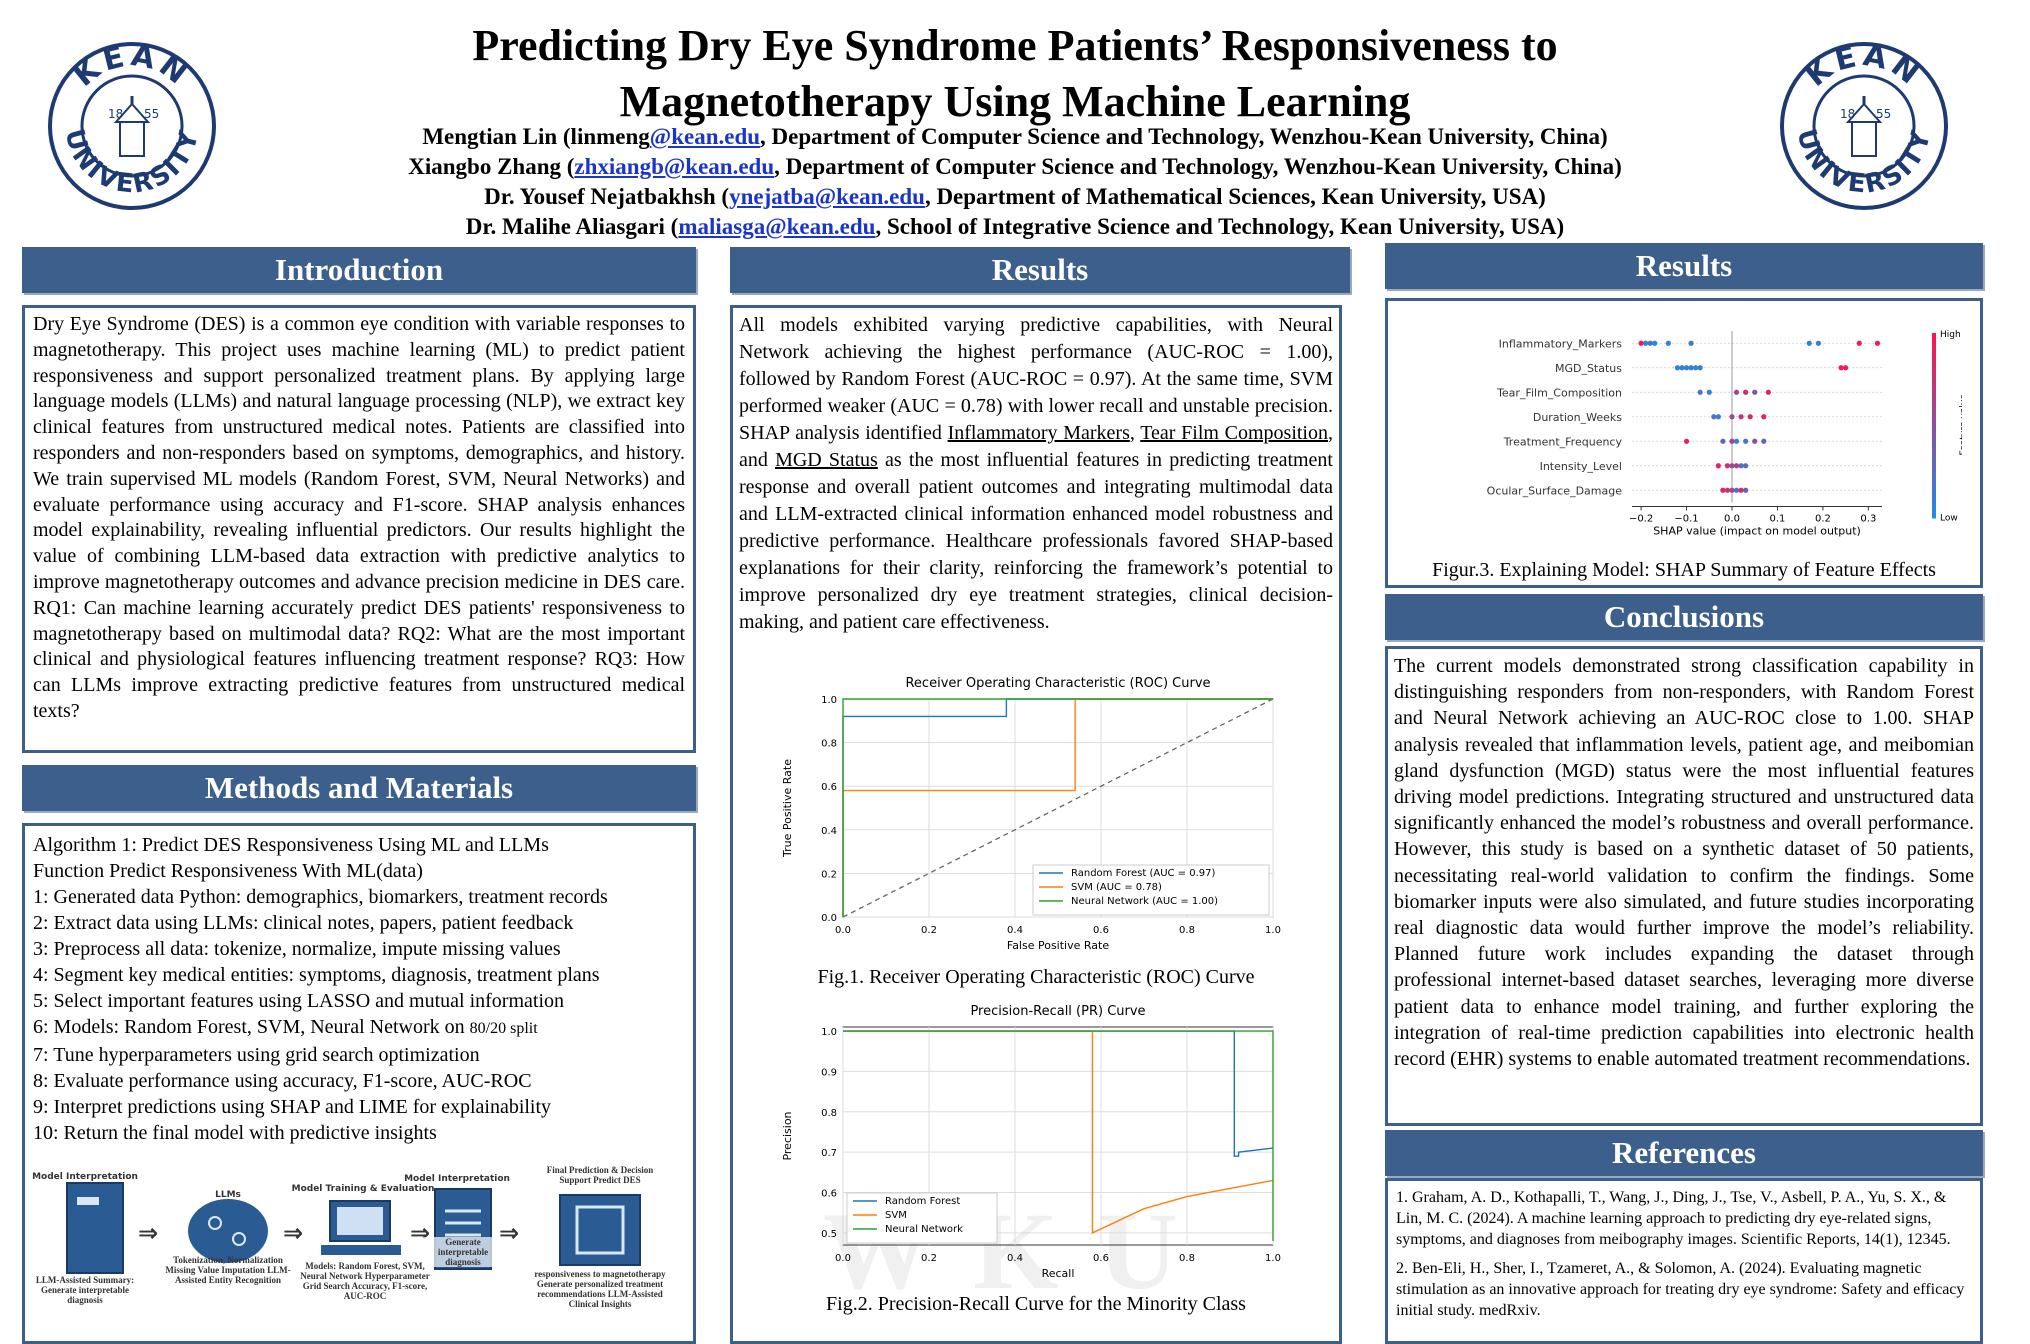  Describe the element at coordinates (787, 1135) in the screenshot. I see `y-axis-label: Precision` at that location.